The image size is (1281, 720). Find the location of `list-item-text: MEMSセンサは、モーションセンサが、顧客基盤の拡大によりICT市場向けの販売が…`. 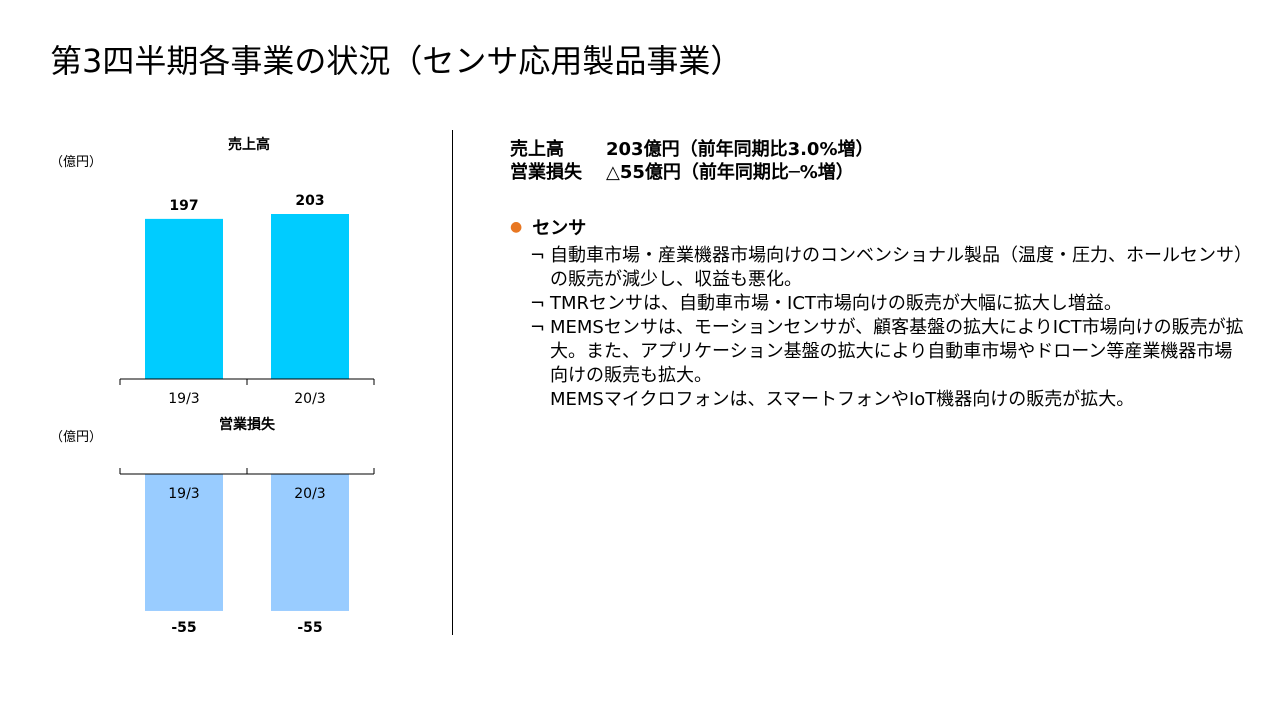

list-item-text: MEMSセンサは、モーションセンサが、顧客基盤の拡大によりICT市場向けの販売が… is located at coordinates (897, 351).